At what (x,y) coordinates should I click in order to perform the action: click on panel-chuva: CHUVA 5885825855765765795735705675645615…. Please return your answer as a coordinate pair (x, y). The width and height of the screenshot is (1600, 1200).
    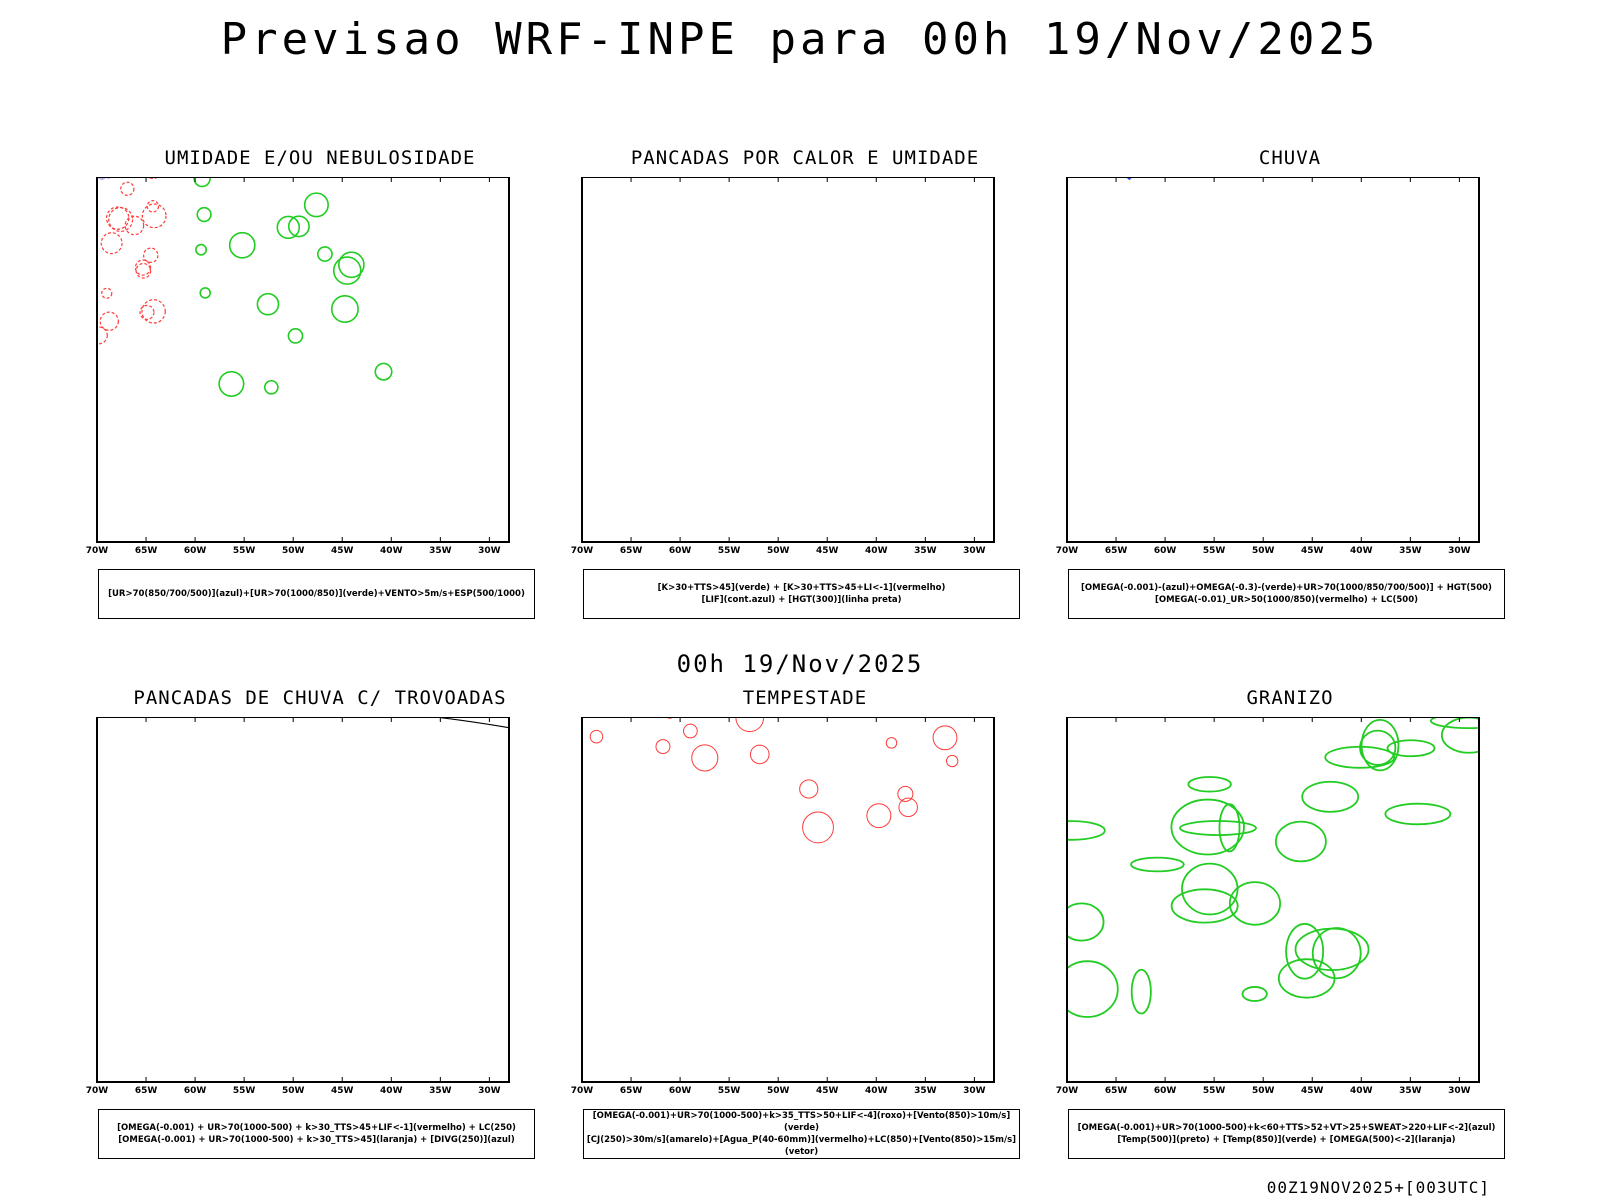
    Looking at the image, I should click on (1290, 394).